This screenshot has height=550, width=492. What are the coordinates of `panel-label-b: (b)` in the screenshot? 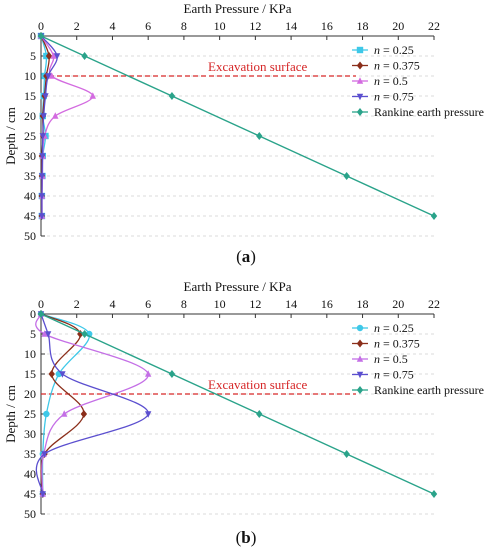 It's located at (246, 537).